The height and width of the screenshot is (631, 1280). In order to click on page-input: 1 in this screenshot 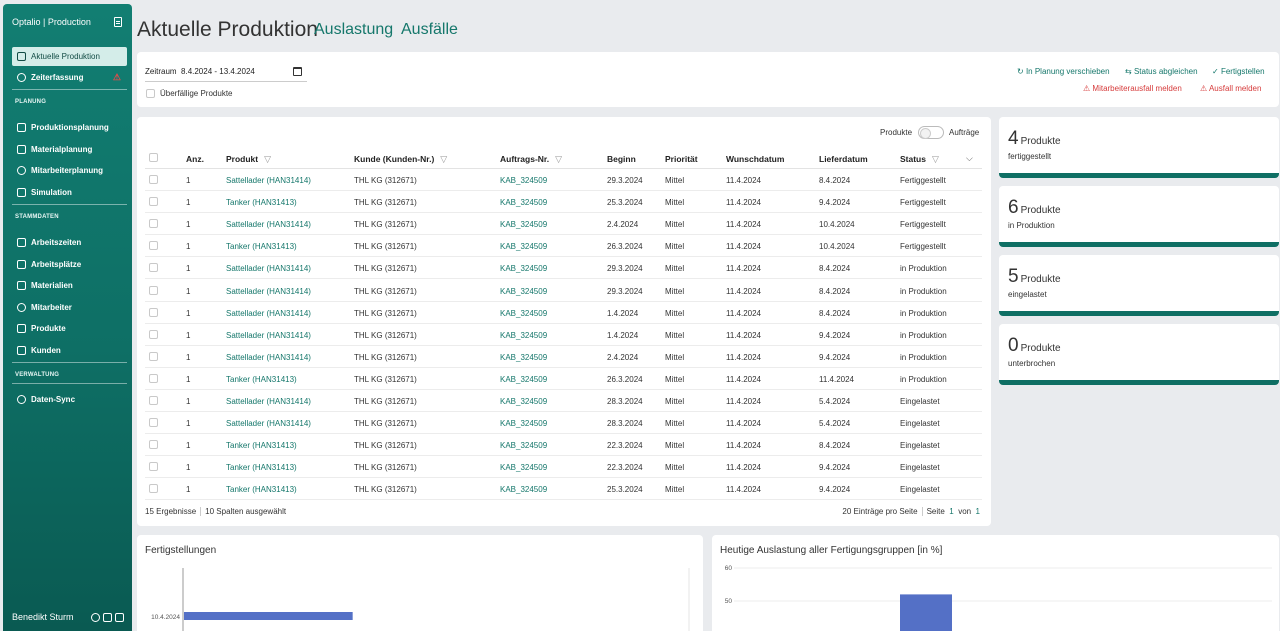, I will do `click(951, 511)`.